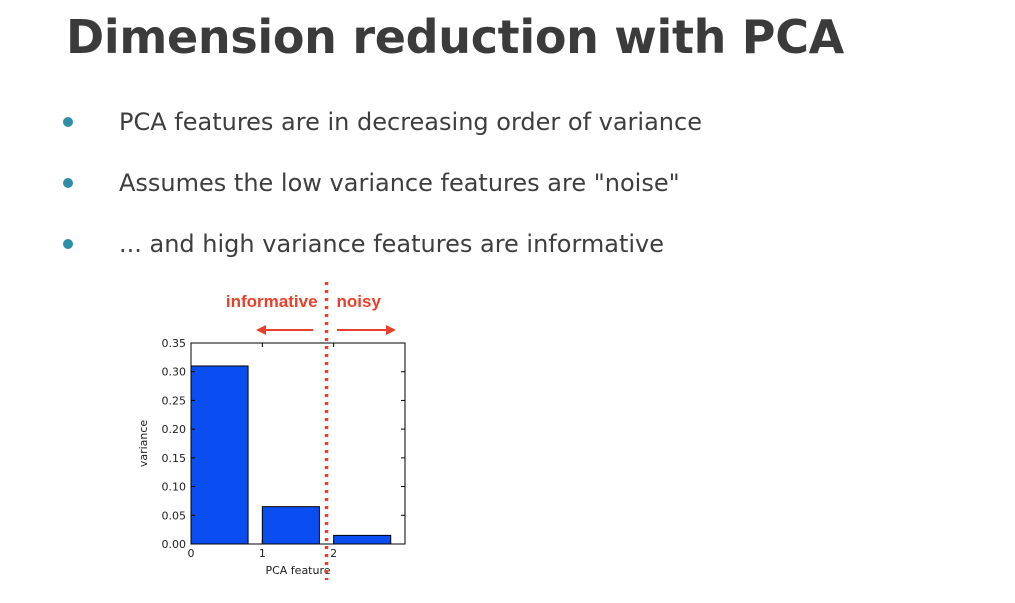 The image size is (1015, 603). Describe the element at coordinates (262, 553) in the screenshot. I see `x-tick-label: 1` at that location.